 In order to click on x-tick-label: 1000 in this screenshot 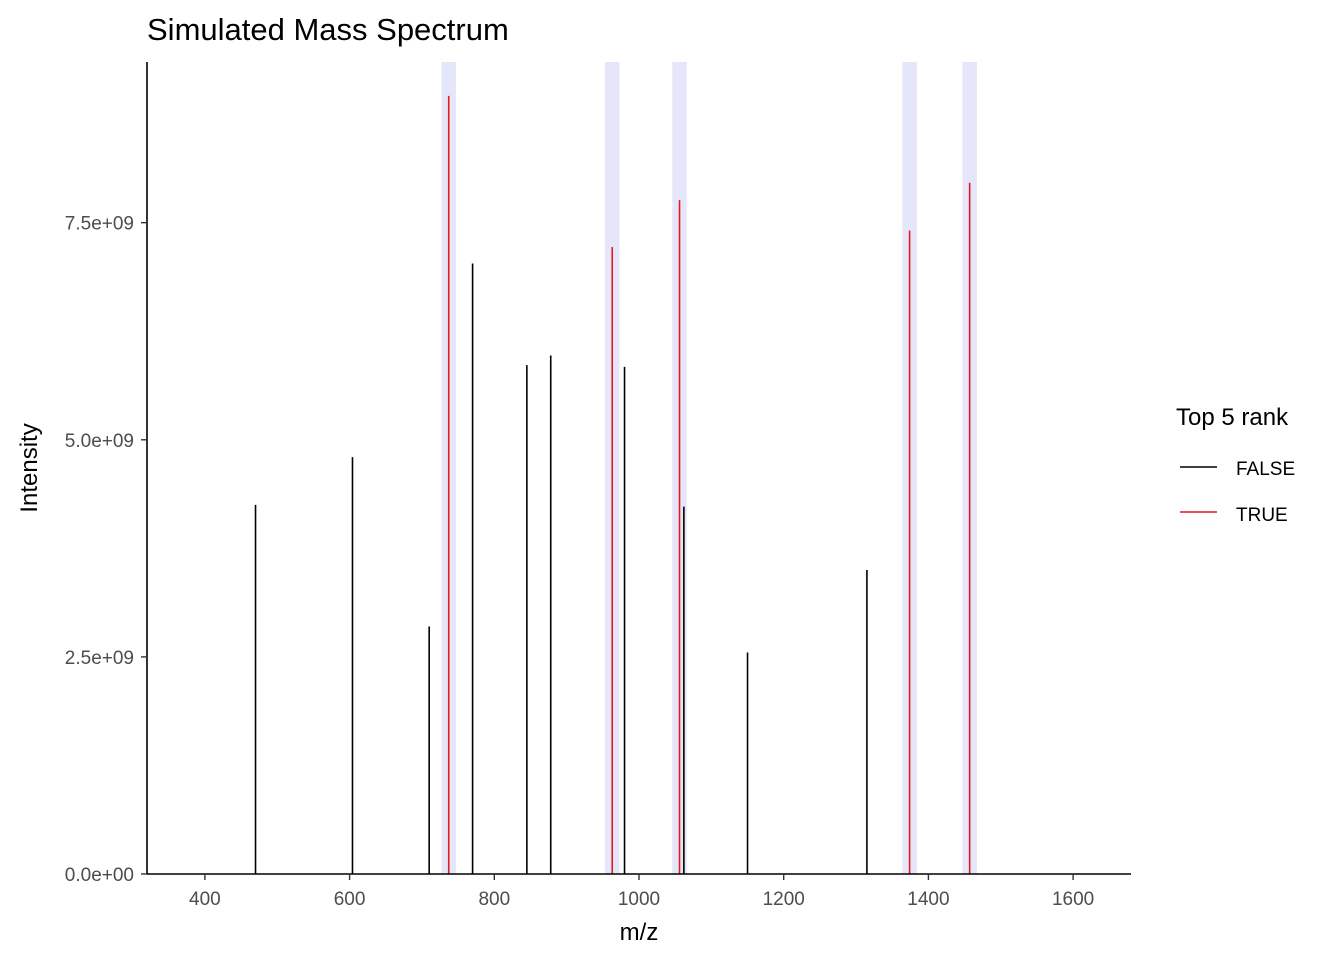, I will do `click(639, 899)`.